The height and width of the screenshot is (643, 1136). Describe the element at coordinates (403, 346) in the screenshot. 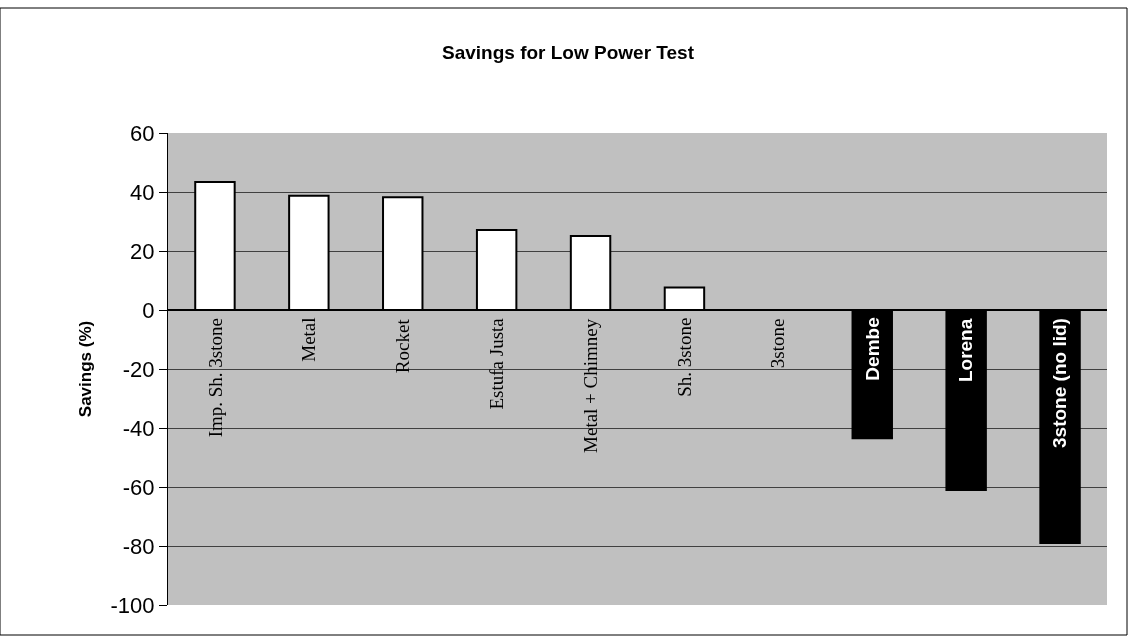

I see `x-tick-label: Rocket` at that location.